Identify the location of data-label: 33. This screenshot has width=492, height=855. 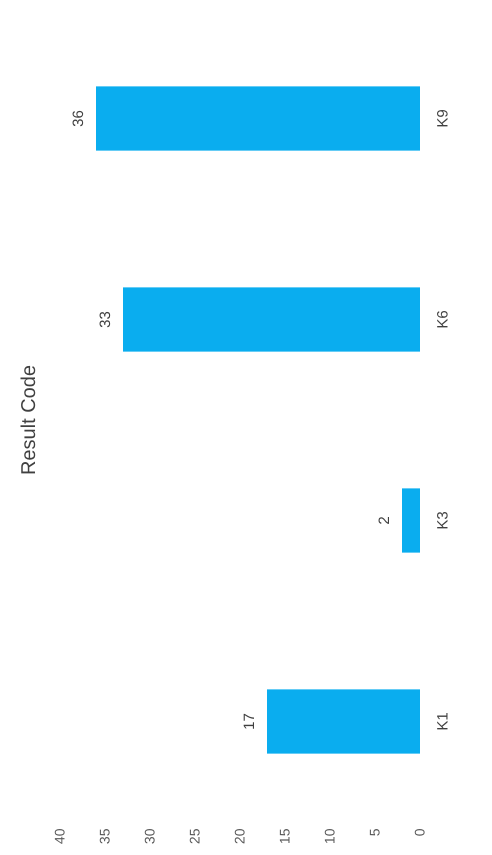
(105, 319).